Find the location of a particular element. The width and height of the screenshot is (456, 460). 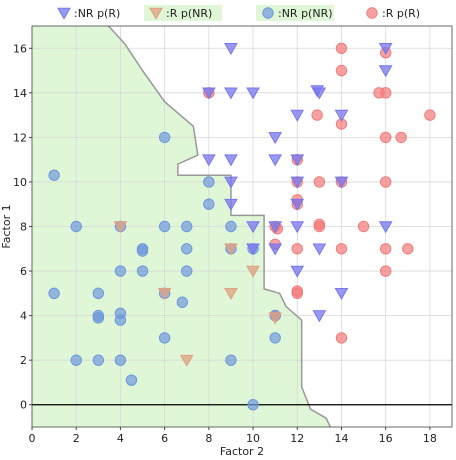

y-tick-label: 16 is located at coordinates (20, 48).